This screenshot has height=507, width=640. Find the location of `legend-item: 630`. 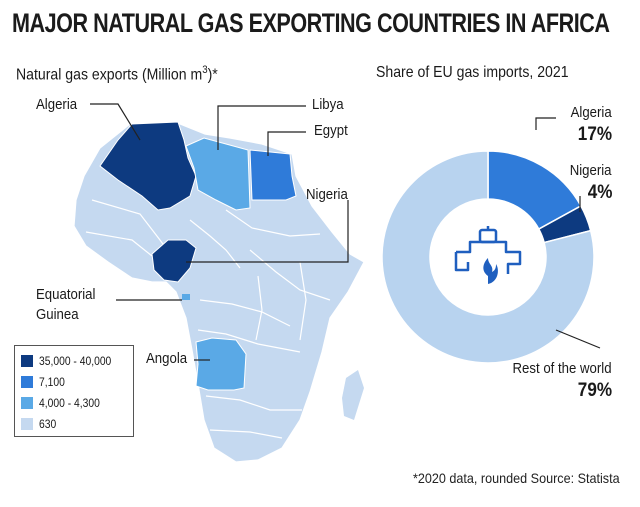

legend-item: 630 is located at coordinates (40, 424).